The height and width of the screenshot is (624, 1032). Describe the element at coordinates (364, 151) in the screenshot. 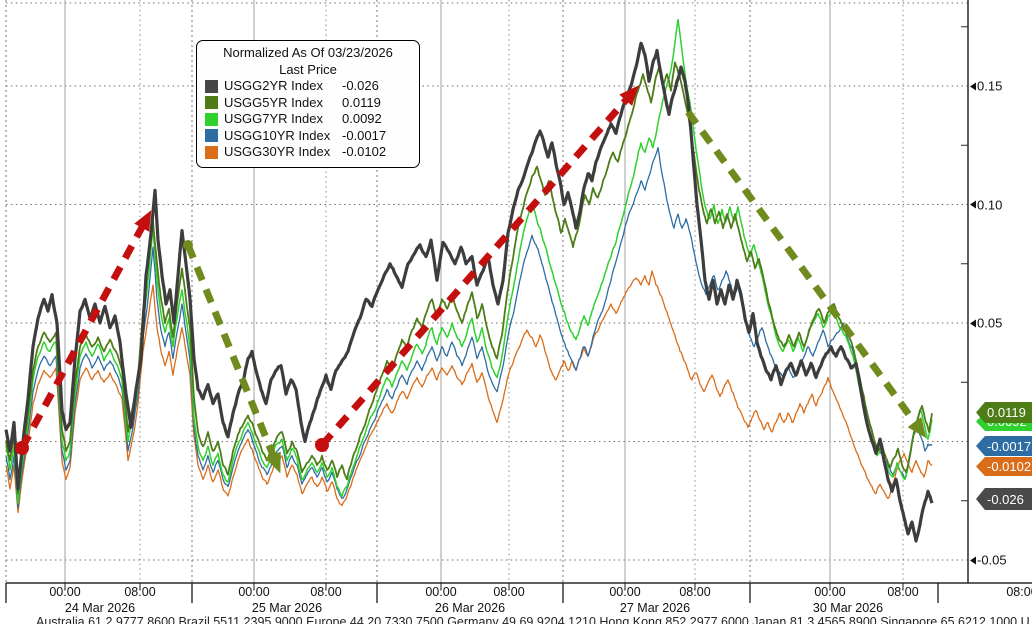

I see `legend-series-value: -0.0102` at that location.